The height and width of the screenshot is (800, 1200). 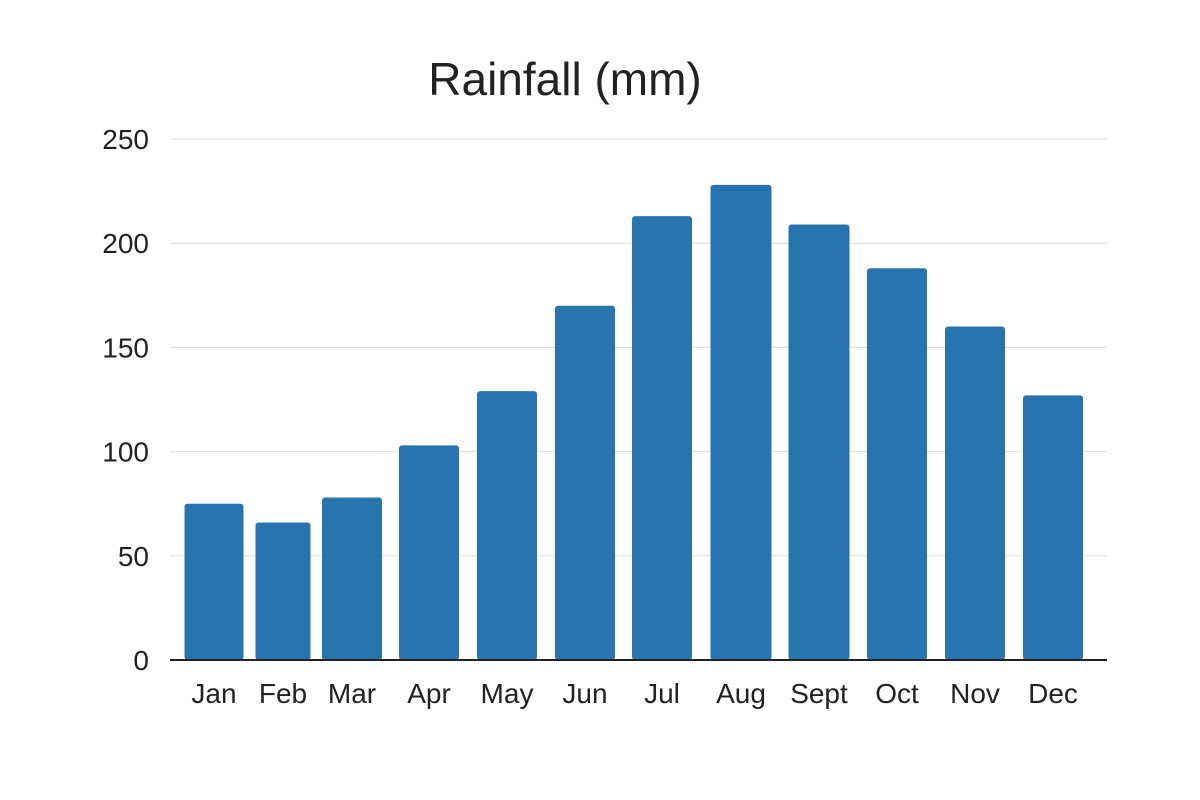 What do you see at coordinates (897, 464) in the screenshot?
I see `bar-oct` at bounding box center [897, 464].